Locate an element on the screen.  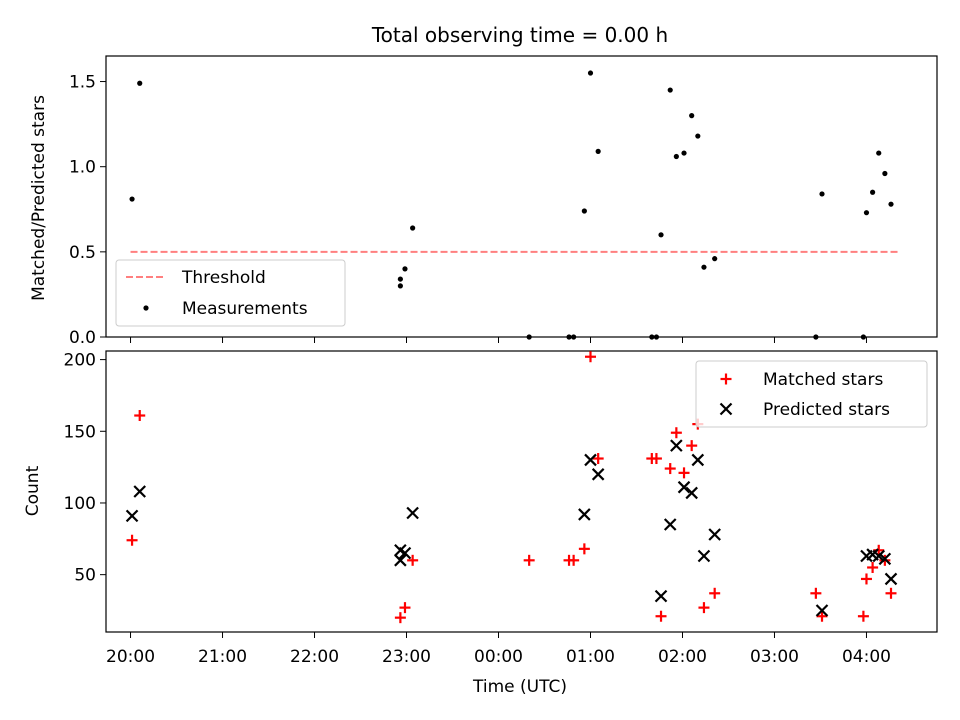
top-legend-box is located at coordinates (230, 293).